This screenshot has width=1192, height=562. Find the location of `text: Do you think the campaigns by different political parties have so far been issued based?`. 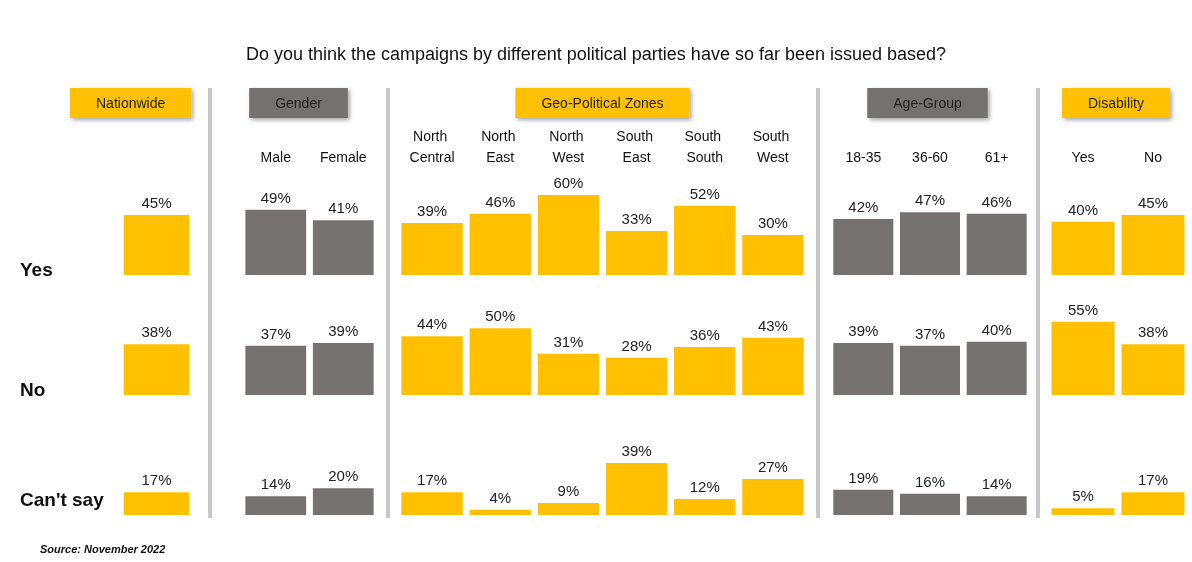

text: Do you think the campaigns by different political parties have so far been issued based? is located at coordinates (596, 54).